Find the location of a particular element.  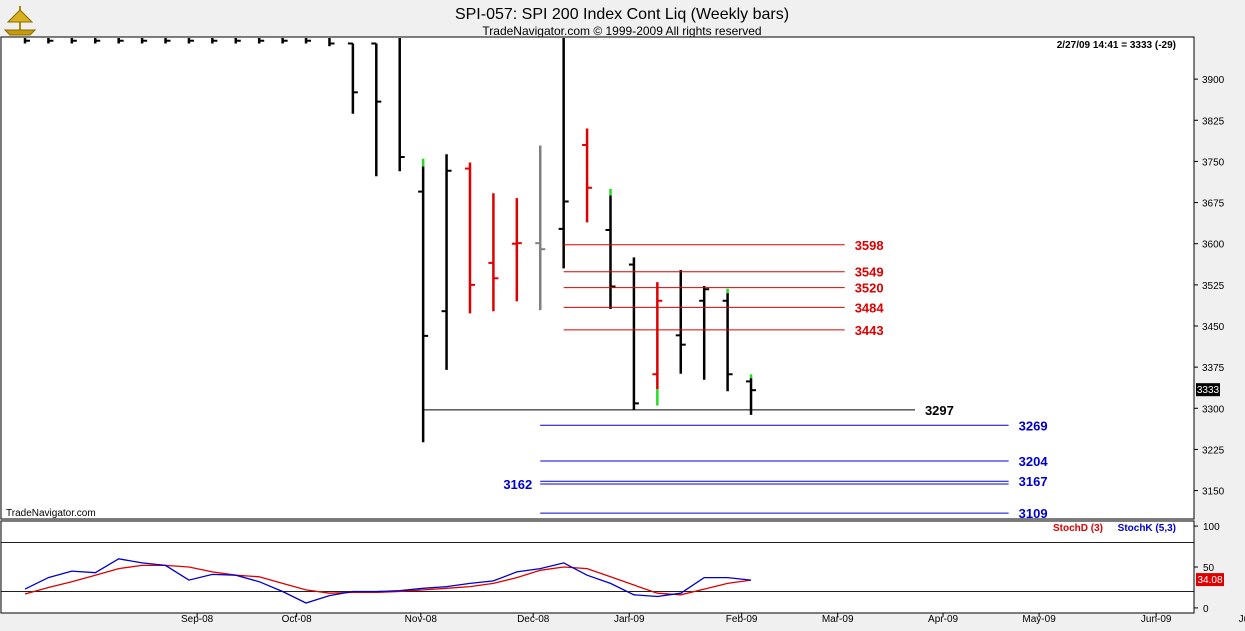

legend-stoch-d: StochD (3) is located at coordinates (1078, 528).